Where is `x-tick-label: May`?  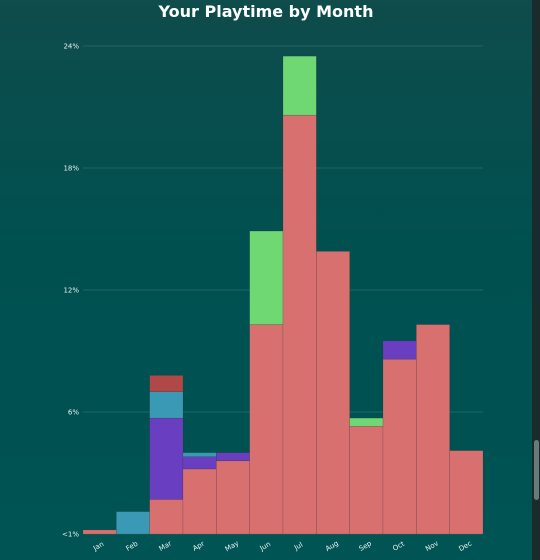 x-tick-label: May is located at coordinates (232, 546).